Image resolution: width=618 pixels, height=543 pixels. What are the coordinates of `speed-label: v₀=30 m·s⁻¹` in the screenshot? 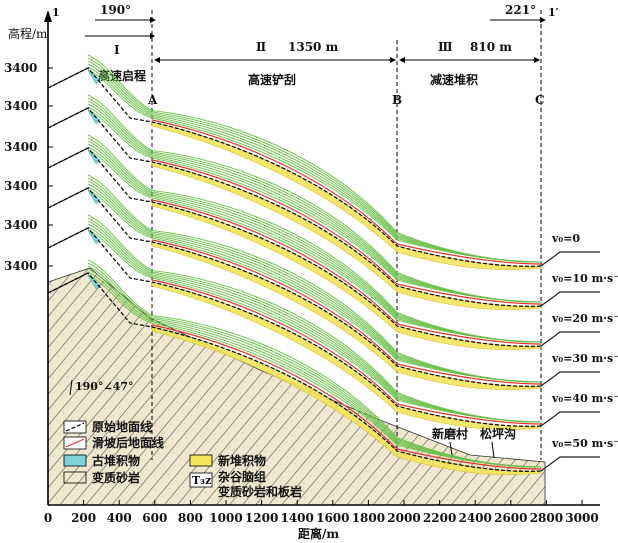 It's located at (584, 358).